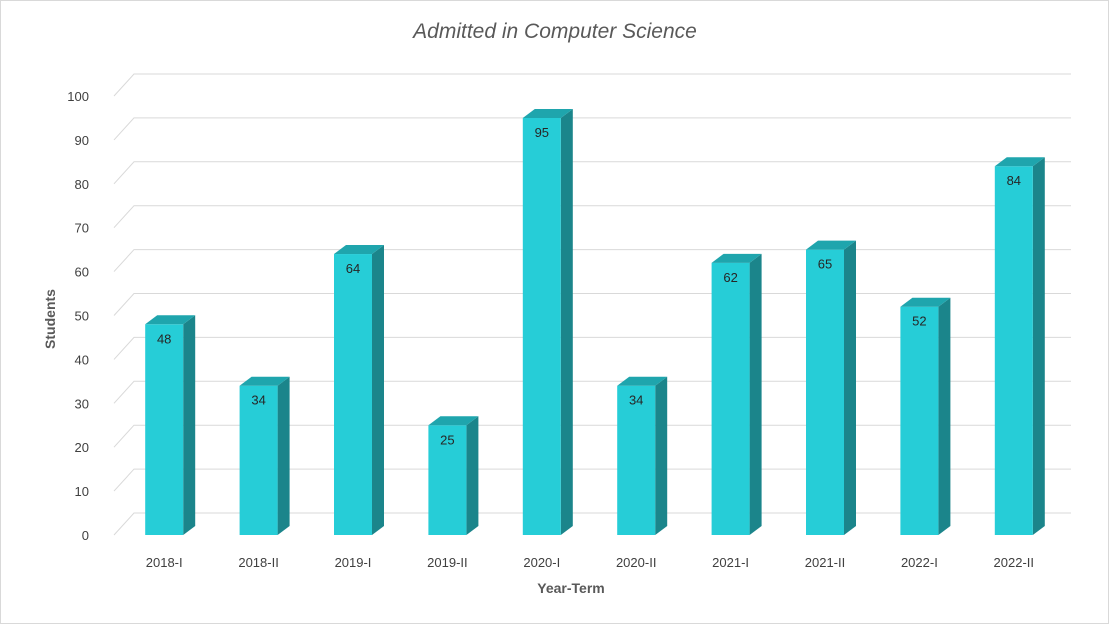 This screenshot has width=1109, height=625. I want to click on data-label: 64, so click(353, 268).